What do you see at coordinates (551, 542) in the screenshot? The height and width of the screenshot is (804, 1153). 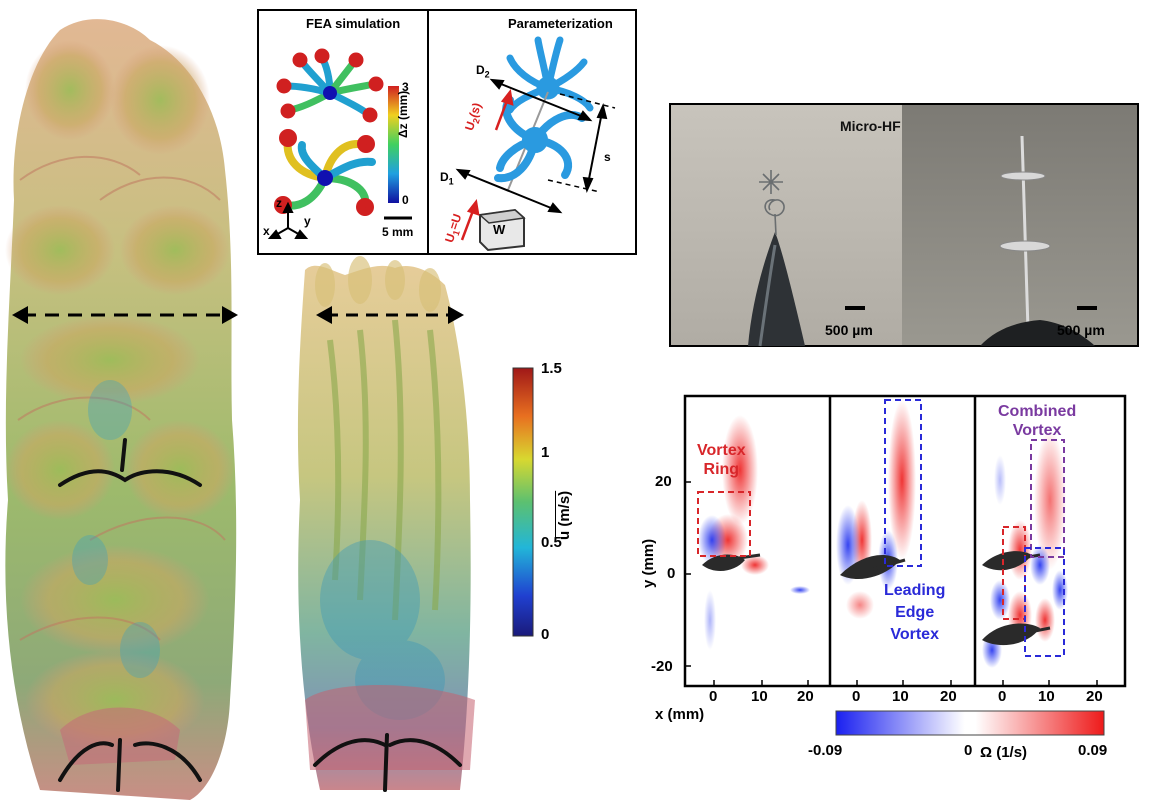 I see `velocity-tick-0-5: 0.5` at bounding box center [551, 542].